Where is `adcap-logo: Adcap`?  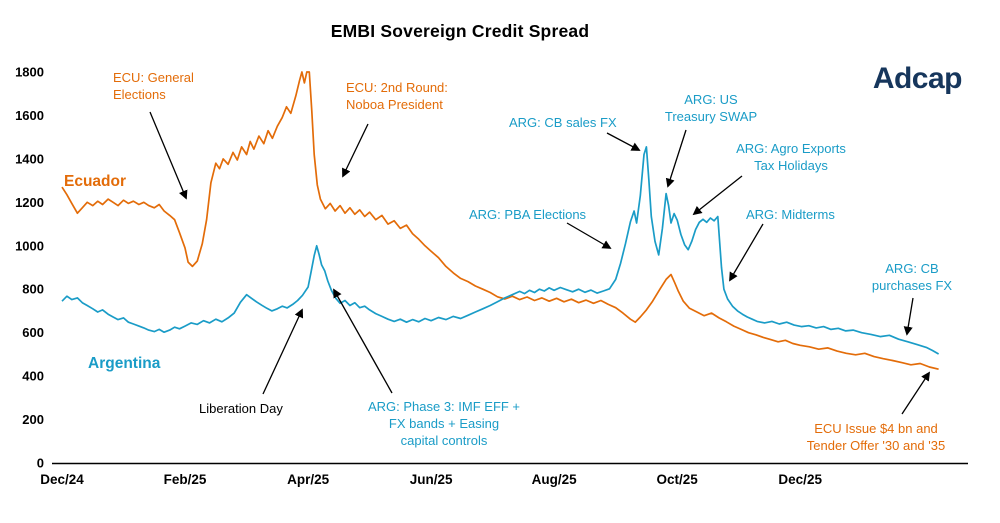
adcap-logo: Adcap is located at coordinates (917, 78).